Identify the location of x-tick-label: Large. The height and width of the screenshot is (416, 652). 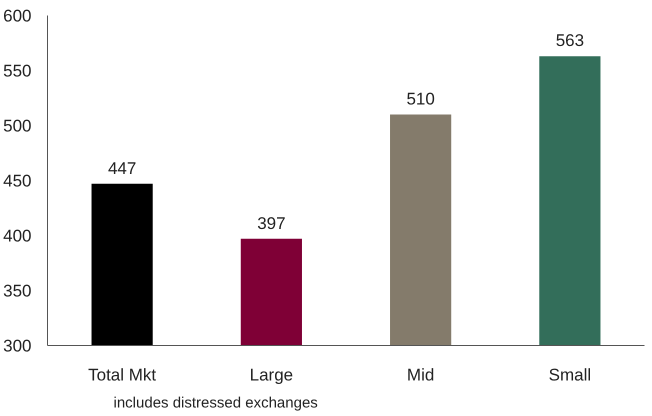
(272, 375).